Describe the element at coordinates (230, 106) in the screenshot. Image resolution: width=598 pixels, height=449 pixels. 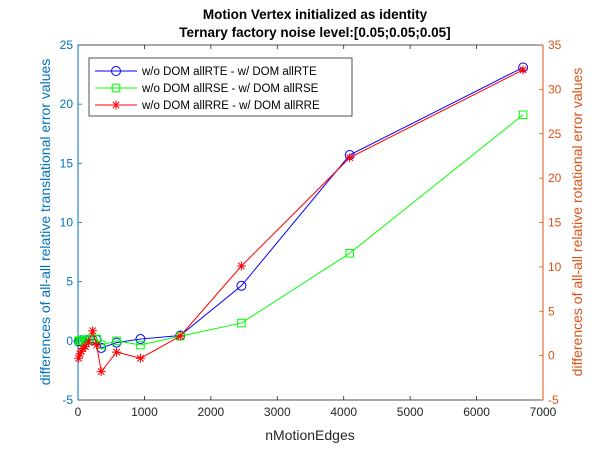
I see `legend-label: w/o DOM allRRE - w/ DOM allRRE` at that location.